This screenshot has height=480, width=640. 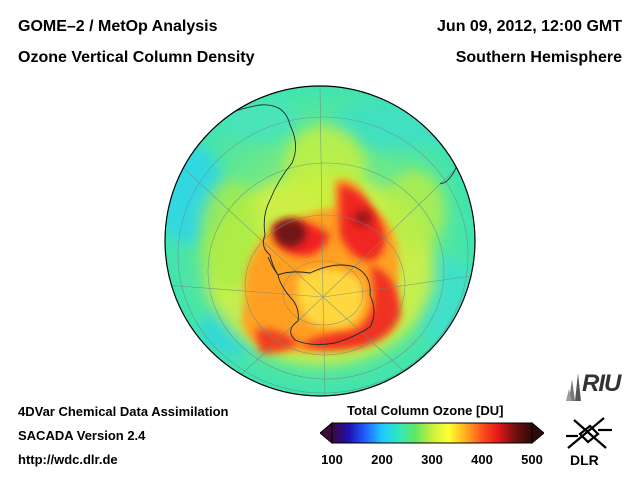 I want to click on riu-logo-text: RIU, so click(x=601, y=383).